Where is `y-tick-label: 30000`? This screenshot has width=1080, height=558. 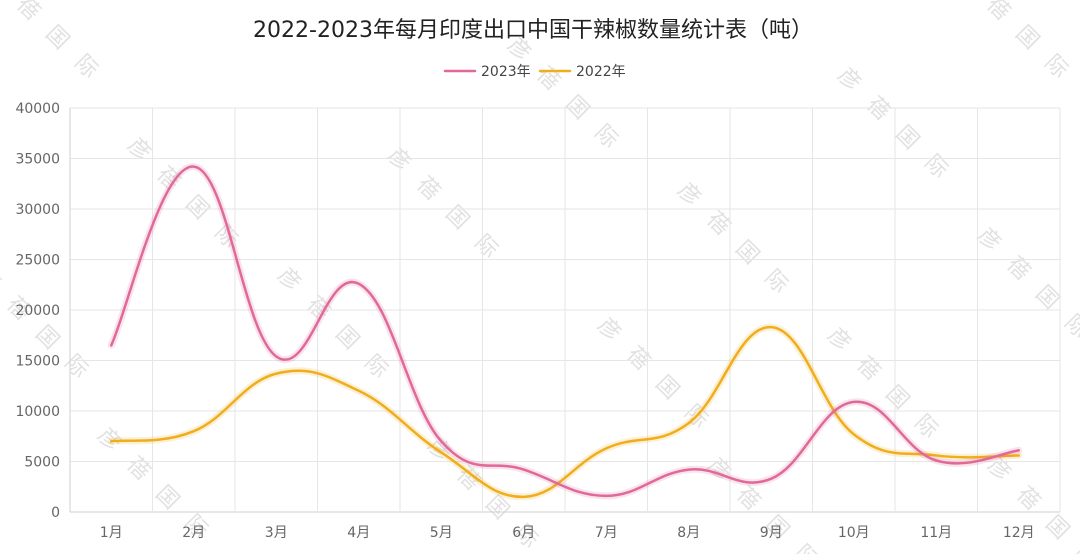
y-tick-label: 30000 is located at coordinates (37, 210).